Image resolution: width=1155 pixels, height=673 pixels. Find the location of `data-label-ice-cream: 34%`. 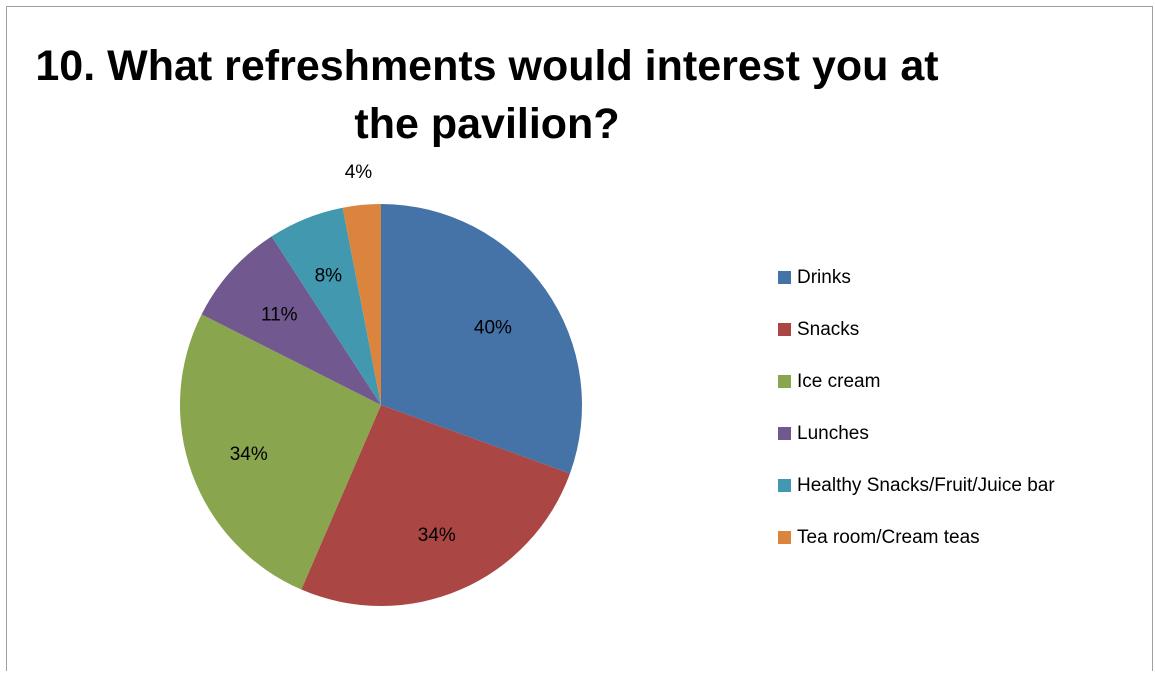

data-label-ice-cream: 34% is located at coordinates (249, 454).